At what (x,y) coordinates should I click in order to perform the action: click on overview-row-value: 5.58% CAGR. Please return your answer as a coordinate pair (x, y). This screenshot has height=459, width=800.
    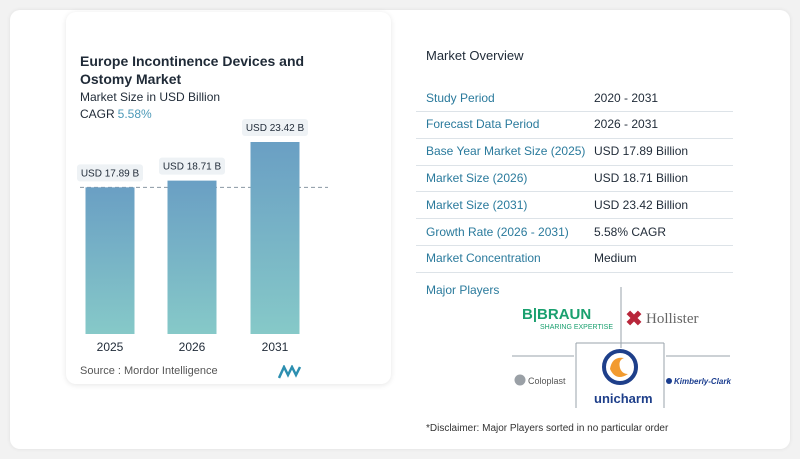
    Looking at the image, I should click on (630, 231).